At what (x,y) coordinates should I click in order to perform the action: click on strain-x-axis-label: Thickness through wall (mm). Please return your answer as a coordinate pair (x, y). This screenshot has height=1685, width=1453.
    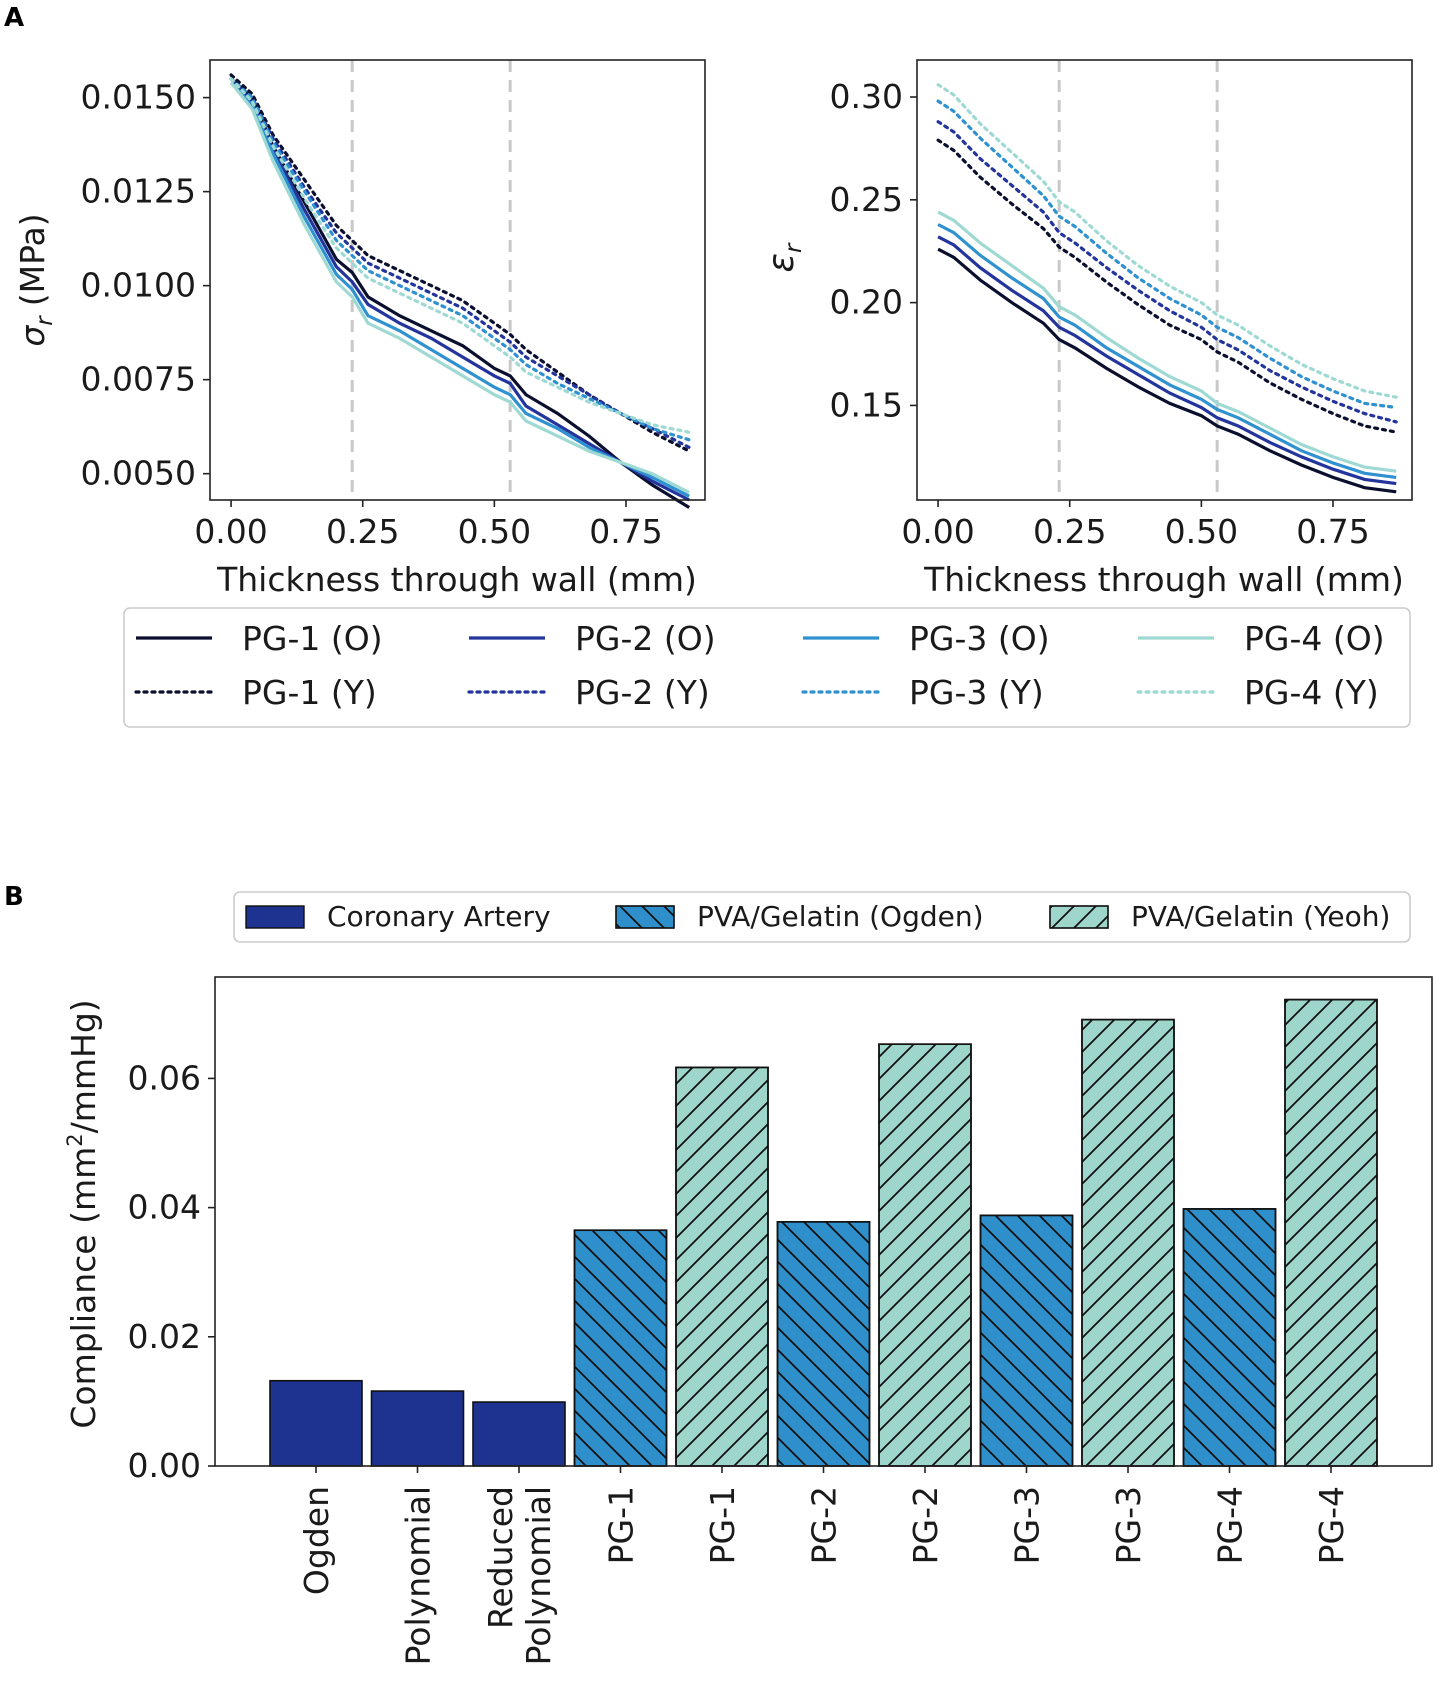
    Looking at the image, I should click on (1163, 579).